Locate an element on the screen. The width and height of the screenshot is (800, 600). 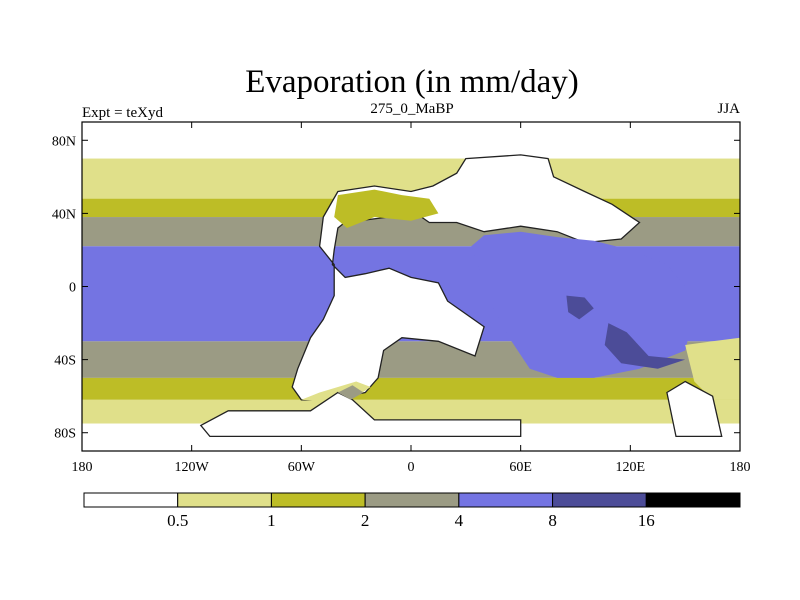
colorbar-level-3: 4 is located at coordinates (459, 520).